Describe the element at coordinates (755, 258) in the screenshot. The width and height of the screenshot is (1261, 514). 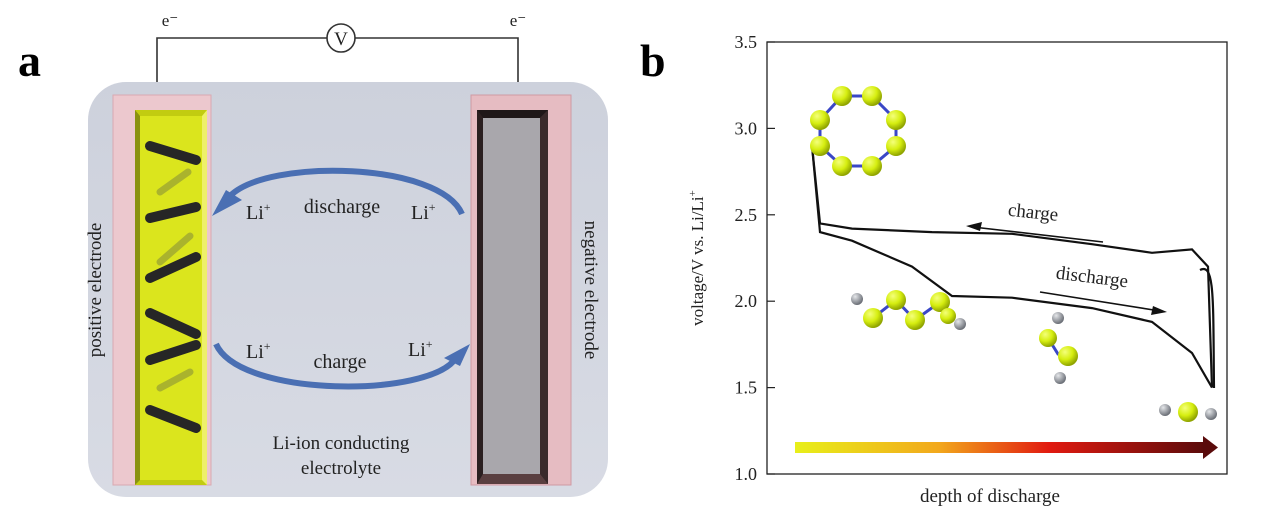
I see `y-axis-ticks: 1.0 1.5 2.0 2.5 3.0 3.5` at that location.